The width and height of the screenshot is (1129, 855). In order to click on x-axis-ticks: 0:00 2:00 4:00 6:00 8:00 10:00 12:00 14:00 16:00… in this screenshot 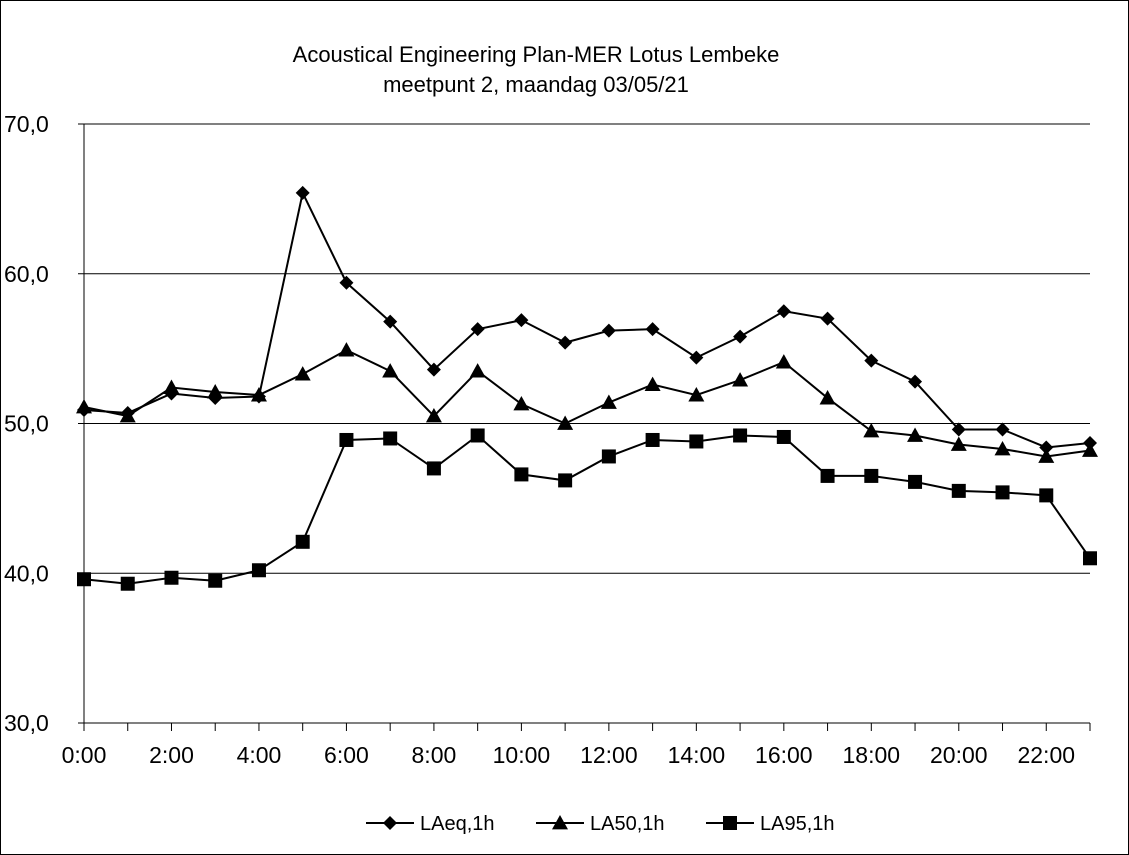, I will do `click(576, 745)`.